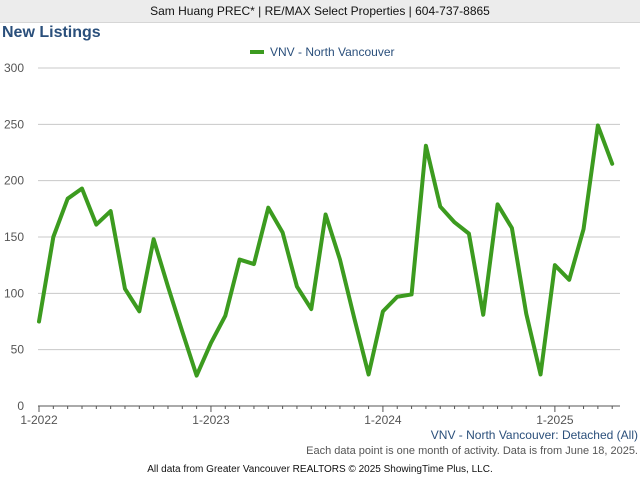 Image resolution: width=640 pixels, height=480 pixels. I want to click on chart-title: New Listings, so click(51, 32).